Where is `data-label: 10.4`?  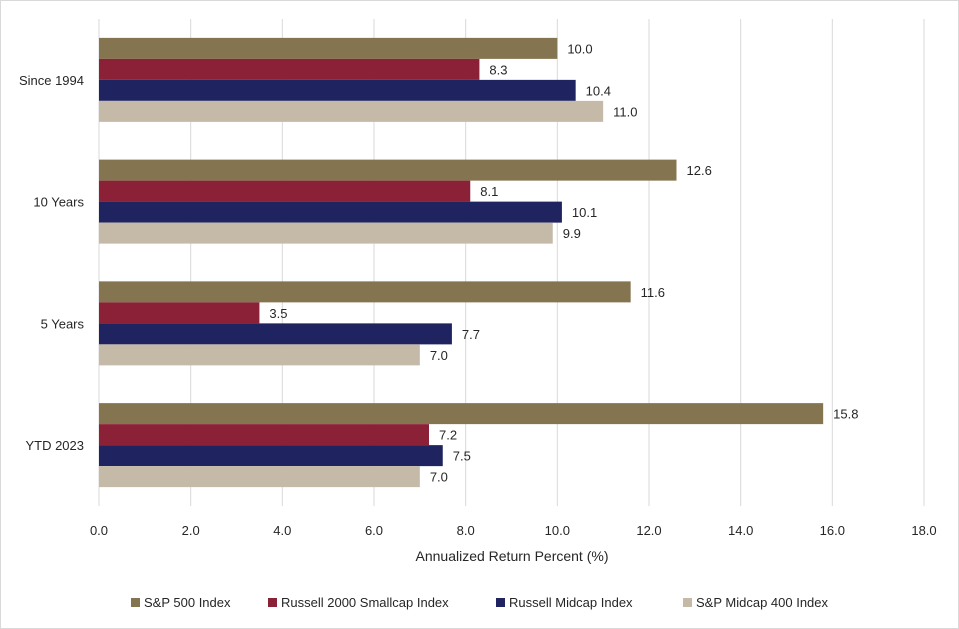
data-label: 10.4 is located at coordinates (598, 90).